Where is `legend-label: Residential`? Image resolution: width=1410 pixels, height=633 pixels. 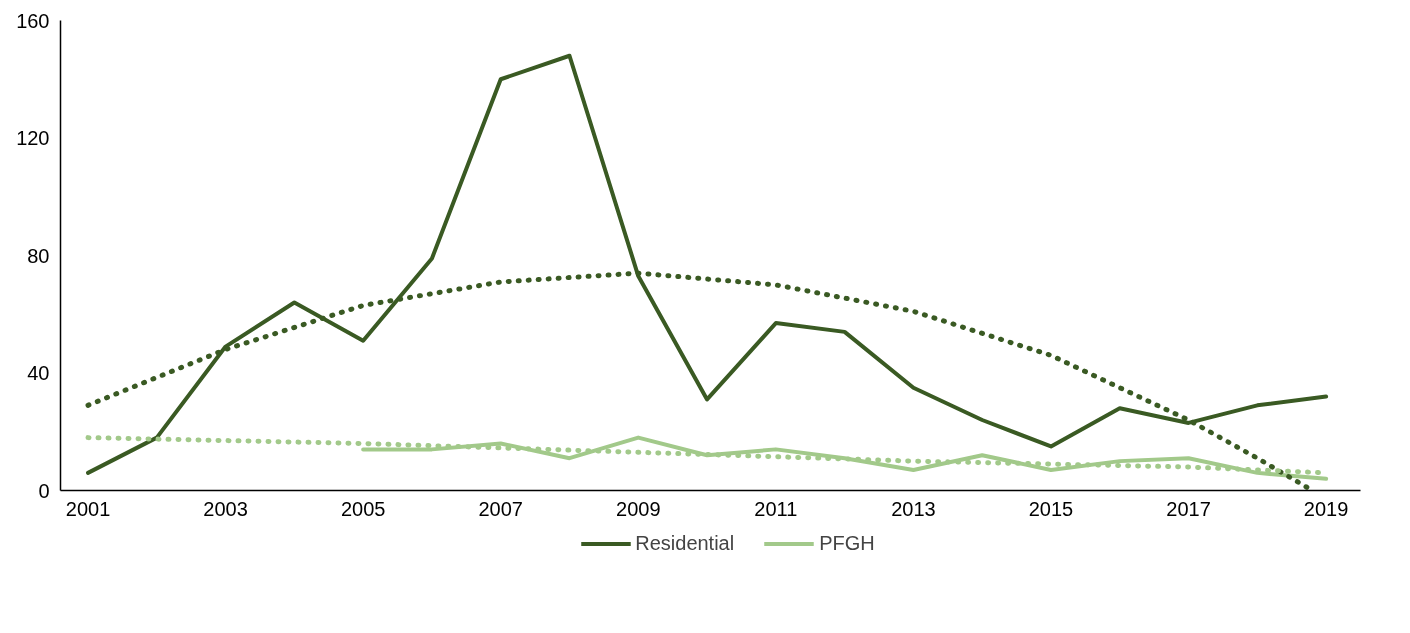
legend-label: Residential is located at coordinates (685, 543).